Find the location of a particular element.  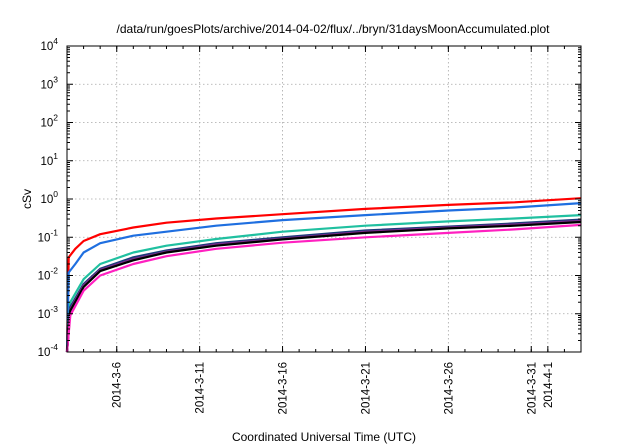

y-axis-label: cSv is located at coordinates (27, 199).